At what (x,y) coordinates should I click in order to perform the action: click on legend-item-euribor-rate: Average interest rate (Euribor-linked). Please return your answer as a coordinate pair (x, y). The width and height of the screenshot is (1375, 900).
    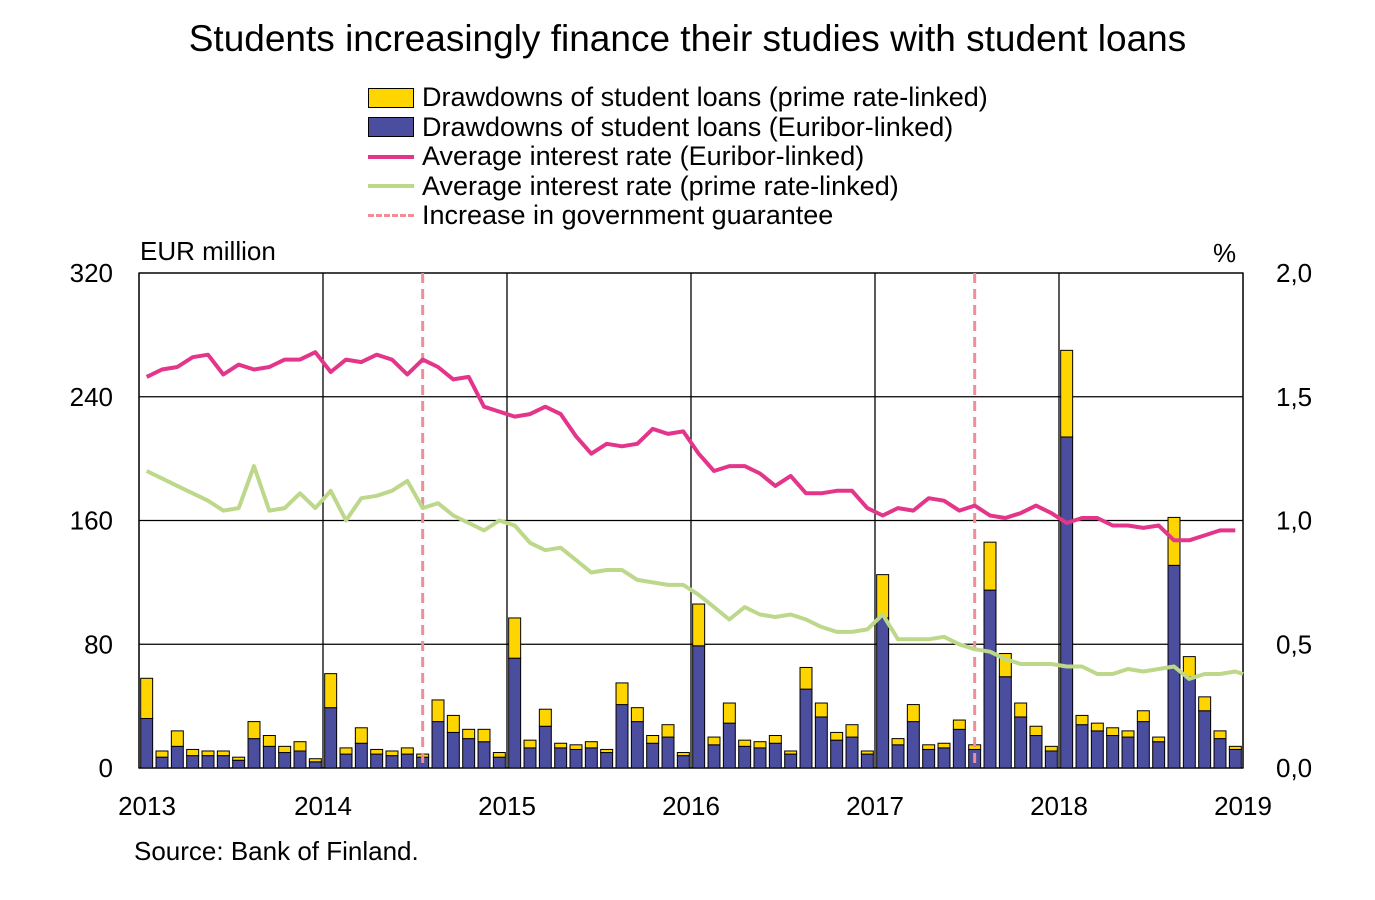
    Looking at the image, I should click on (678, 156).